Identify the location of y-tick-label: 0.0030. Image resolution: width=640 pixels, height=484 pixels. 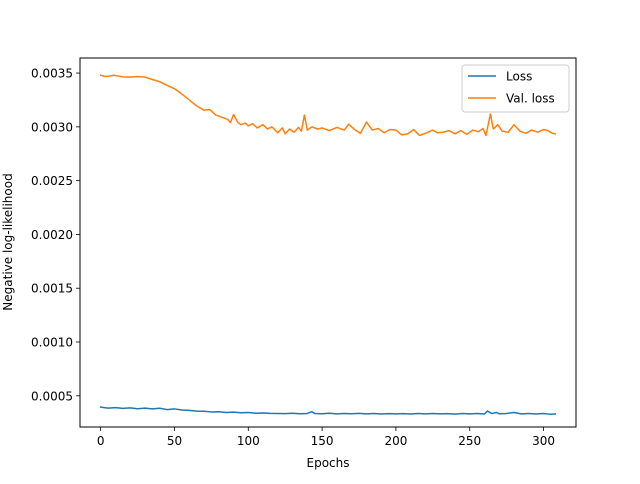
(52, 127).